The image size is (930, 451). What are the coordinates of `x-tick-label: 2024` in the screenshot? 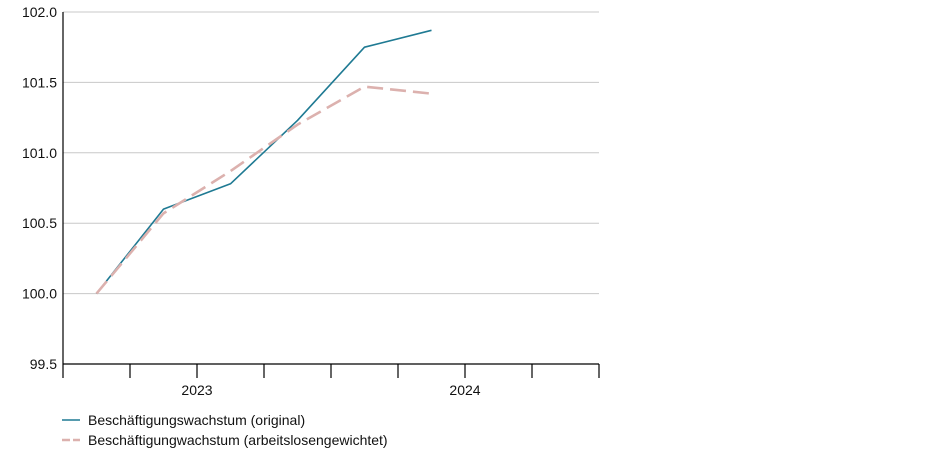 It's located at (464, 390).